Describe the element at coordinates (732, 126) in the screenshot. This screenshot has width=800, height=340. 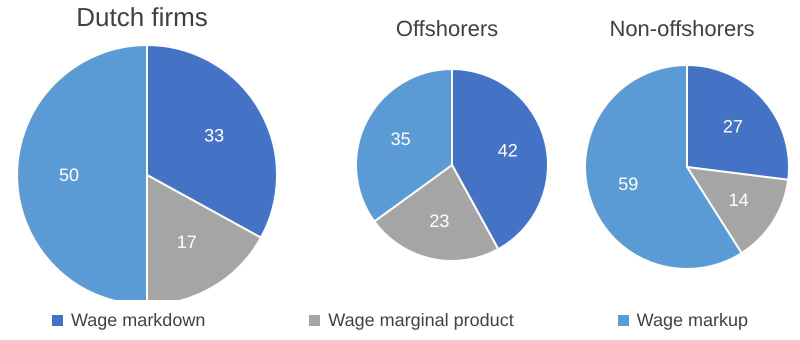
I see `data-label: 27` at that location.